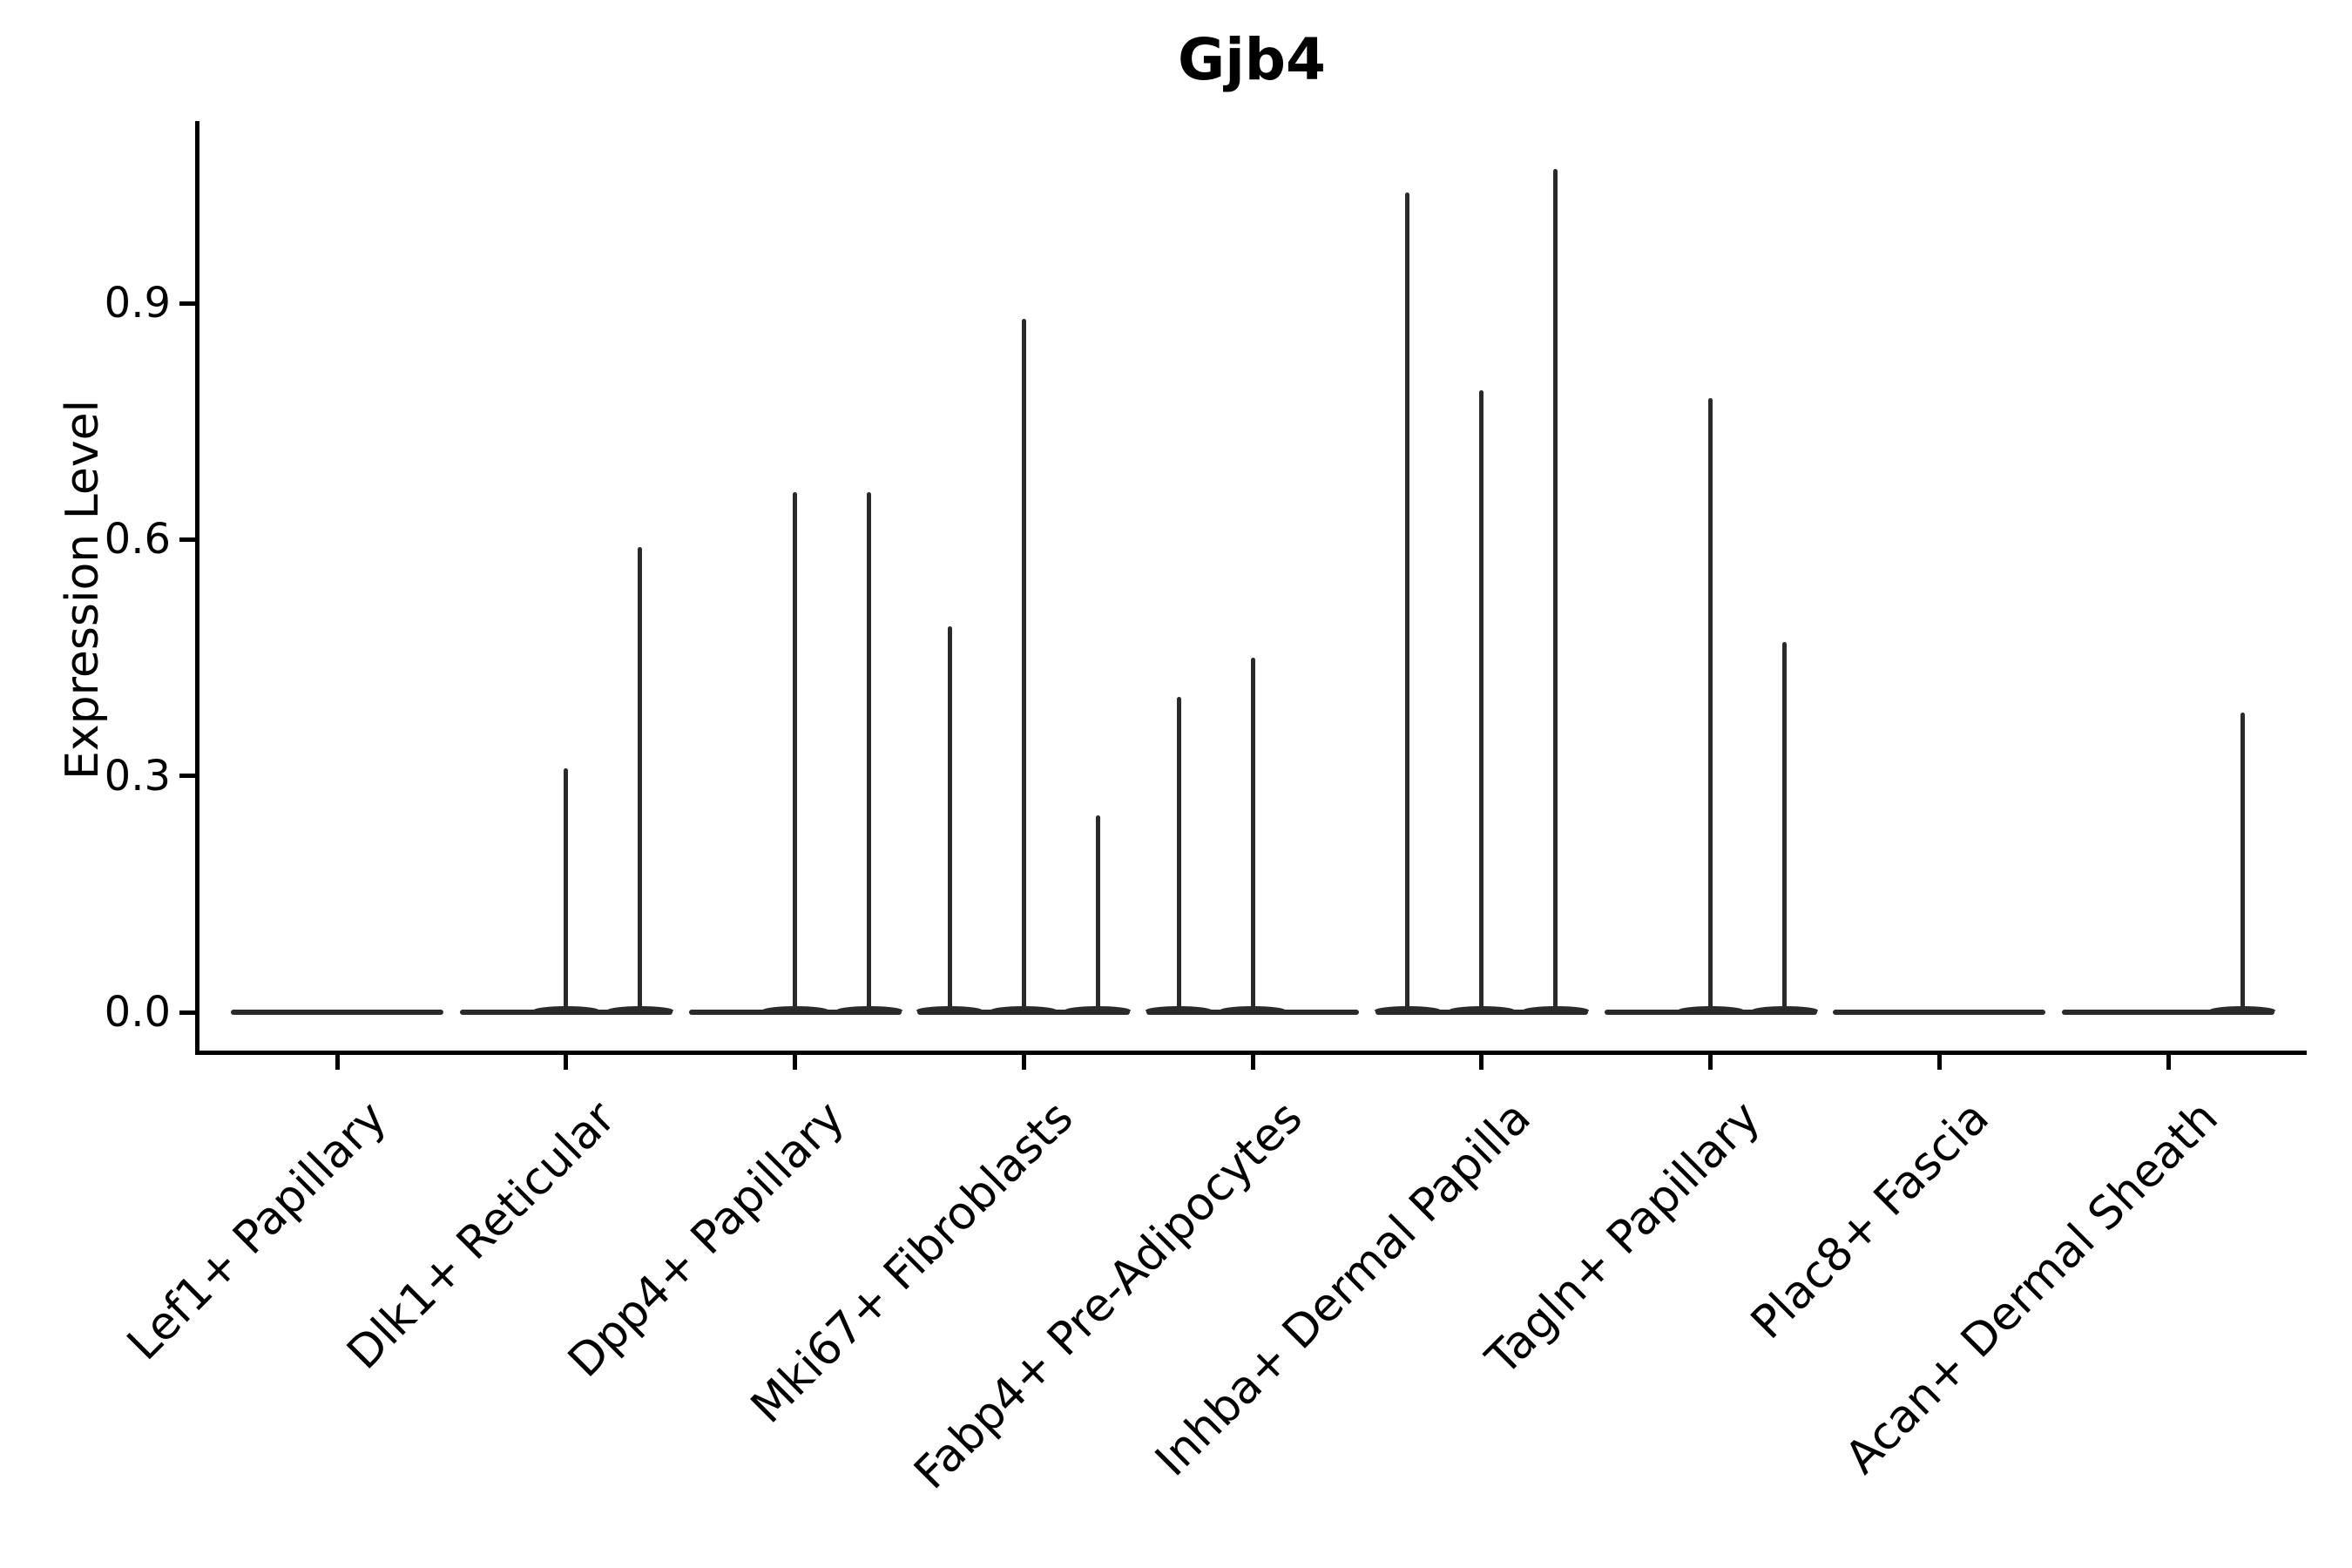 The height and width of the screenshot is (1568, 2352). Describe the element at coordinates (83, 590) in the screenshot. I see `y-axis-title: Expression Level` at that location.